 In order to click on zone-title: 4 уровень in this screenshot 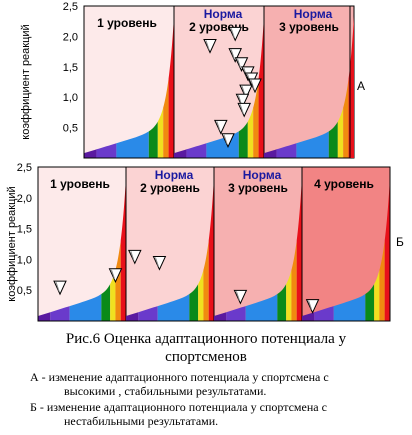, I will do `click(344, 184)`.